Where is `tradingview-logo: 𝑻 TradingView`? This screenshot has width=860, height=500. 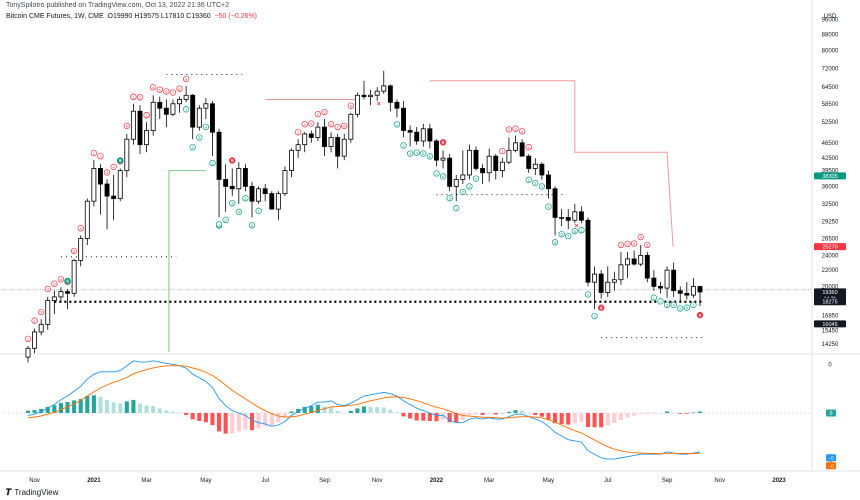
tradingview-logo: 𝑻 TradingView is located at coordinates (32, 492).